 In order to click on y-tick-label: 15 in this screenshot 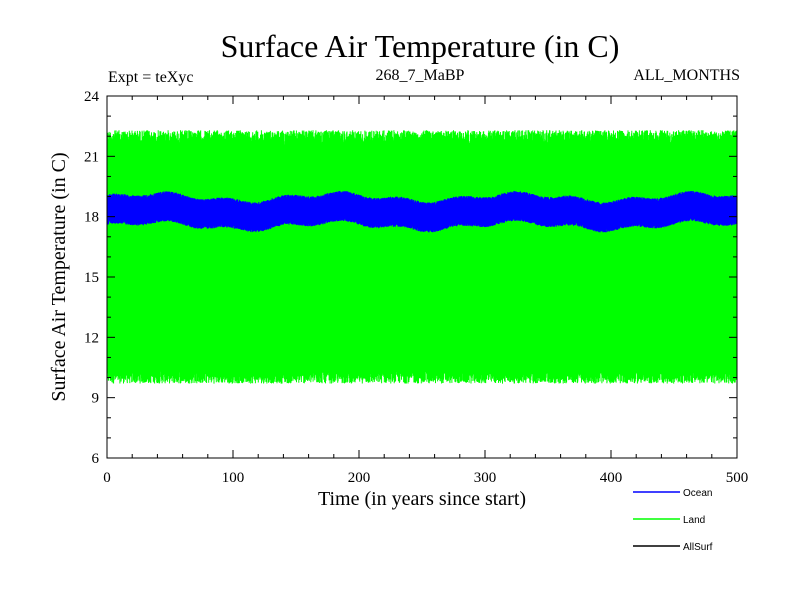, I will do `click(91, 278)`.